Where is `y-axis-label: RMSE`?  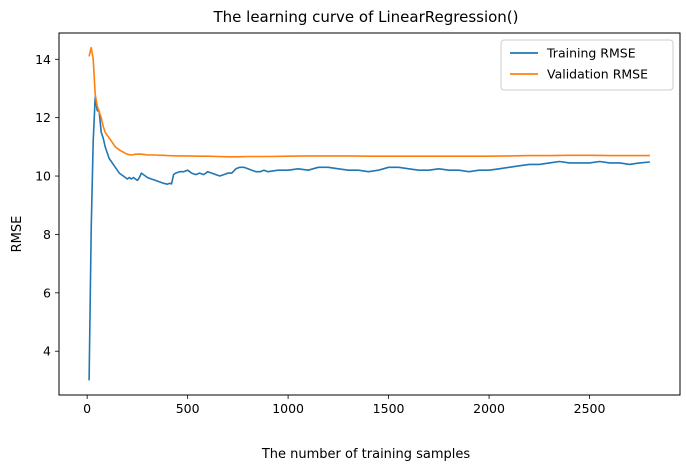 y-axis-label: RMSE is located at coordinates (17, 234).